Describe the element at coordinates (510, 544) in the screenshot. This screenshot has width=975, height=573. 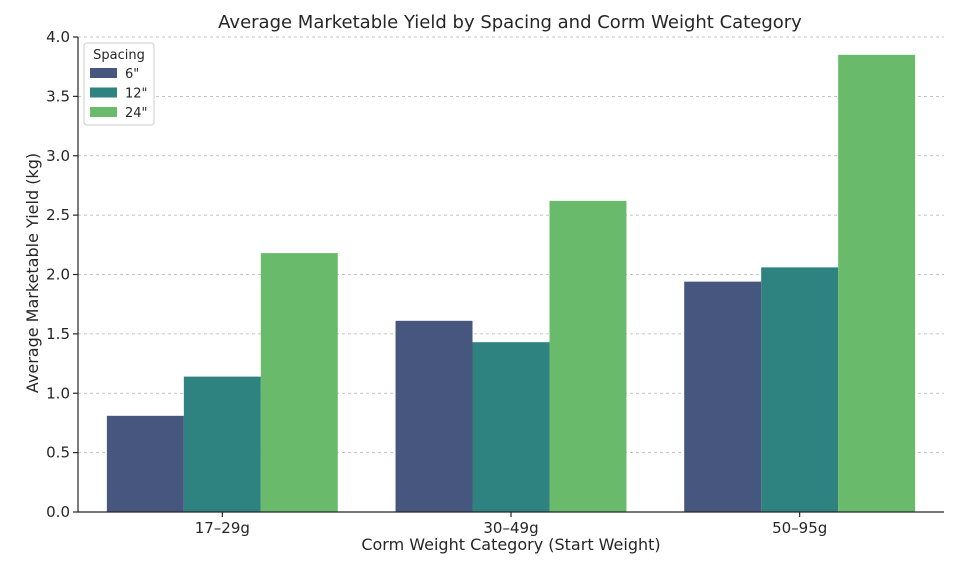
I see `x-axis-label: Corm Weight Category (Start Weight)` at that location.